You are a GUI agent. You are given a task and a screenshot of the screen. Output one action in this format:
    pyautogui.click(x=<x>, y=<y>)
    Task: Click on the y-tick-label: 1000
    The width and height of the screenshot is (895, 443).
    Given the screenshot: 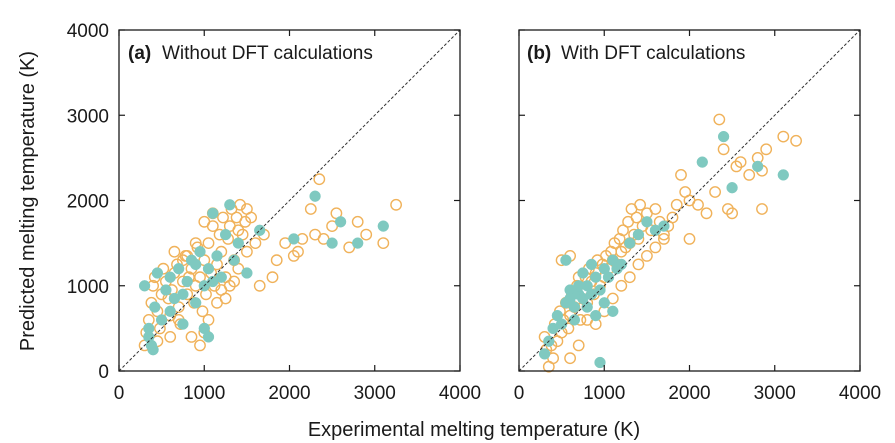 What is the action you would take?
    pyautogui.click(x=88, y=287)
    